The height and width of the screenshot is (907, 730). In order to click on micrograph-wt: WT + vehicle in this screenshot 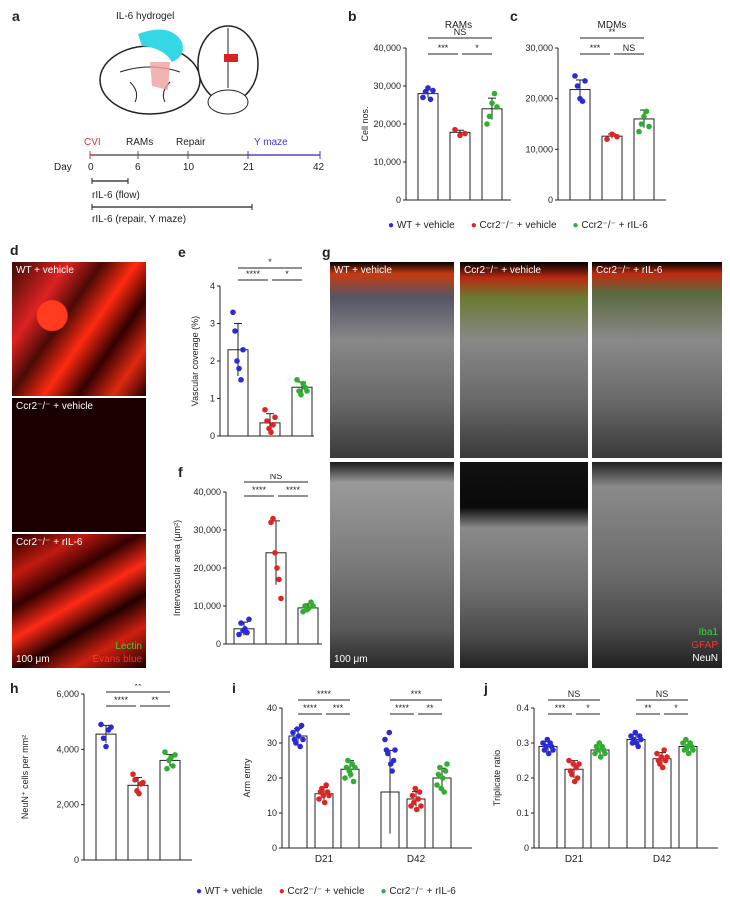, I will do `click(79, 329)`.